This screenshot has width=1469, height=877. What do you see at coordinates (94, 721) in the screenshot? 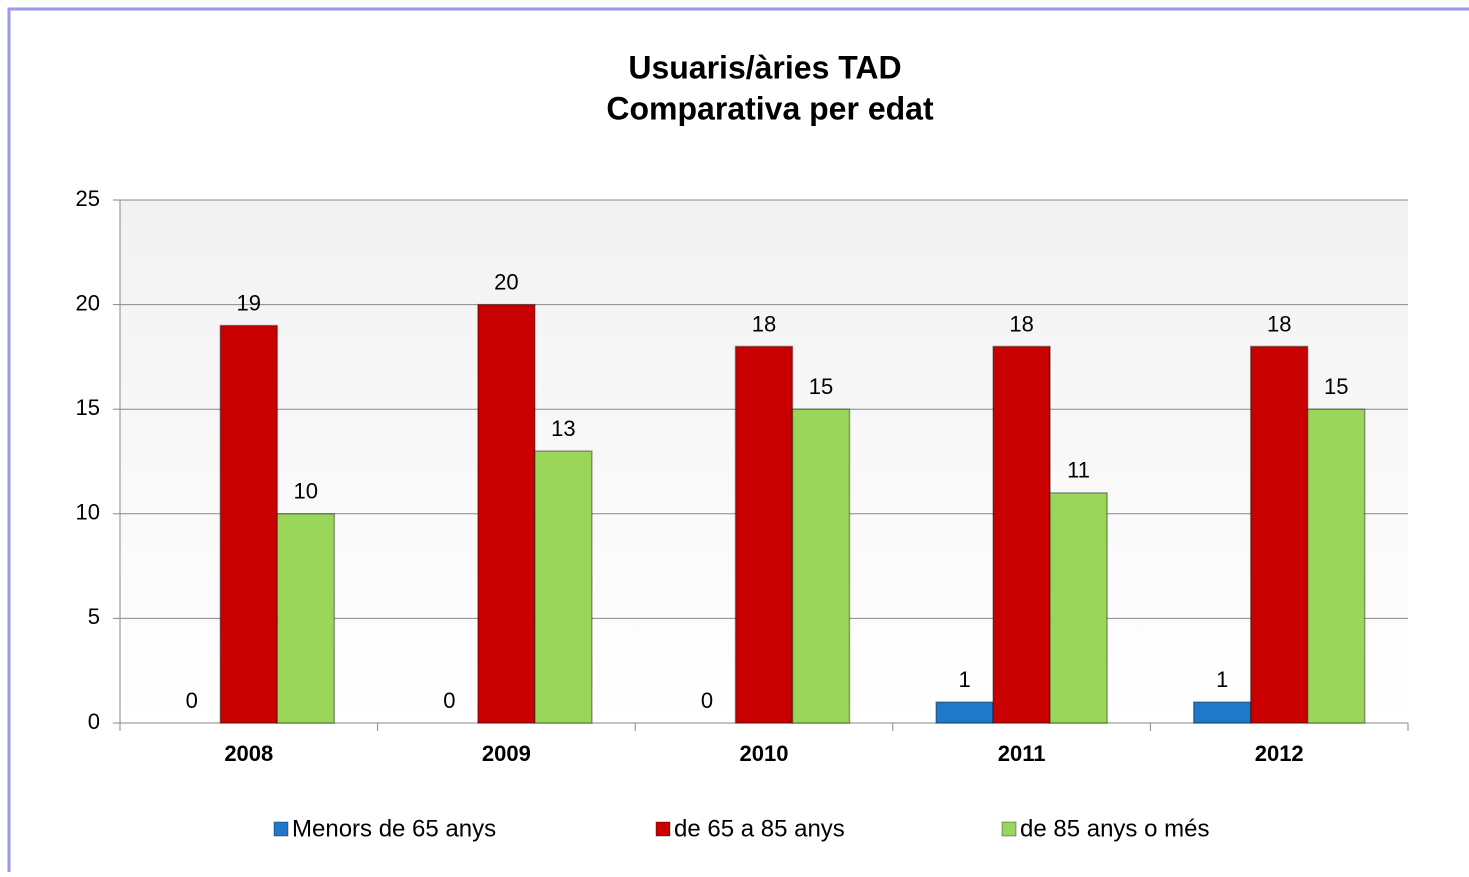
I see `y-tick-label: 0` at bounding box center [94, 721].